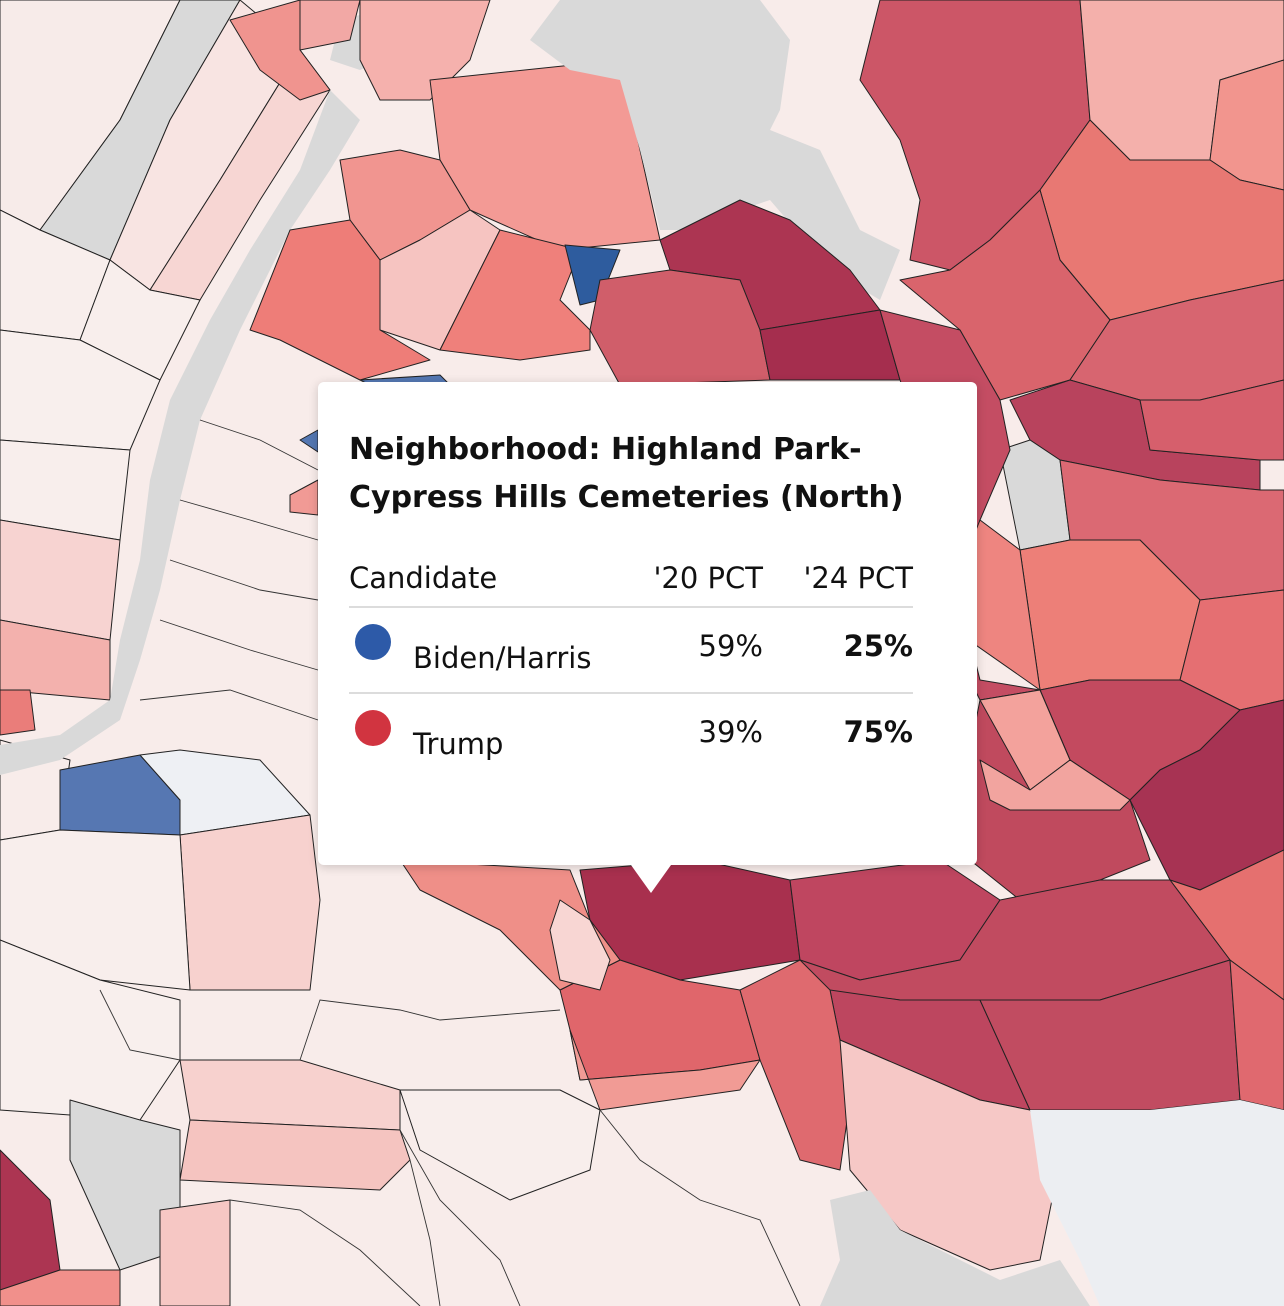  I want to click on pct20-column-header: '20 PCT, so click(708, 578).